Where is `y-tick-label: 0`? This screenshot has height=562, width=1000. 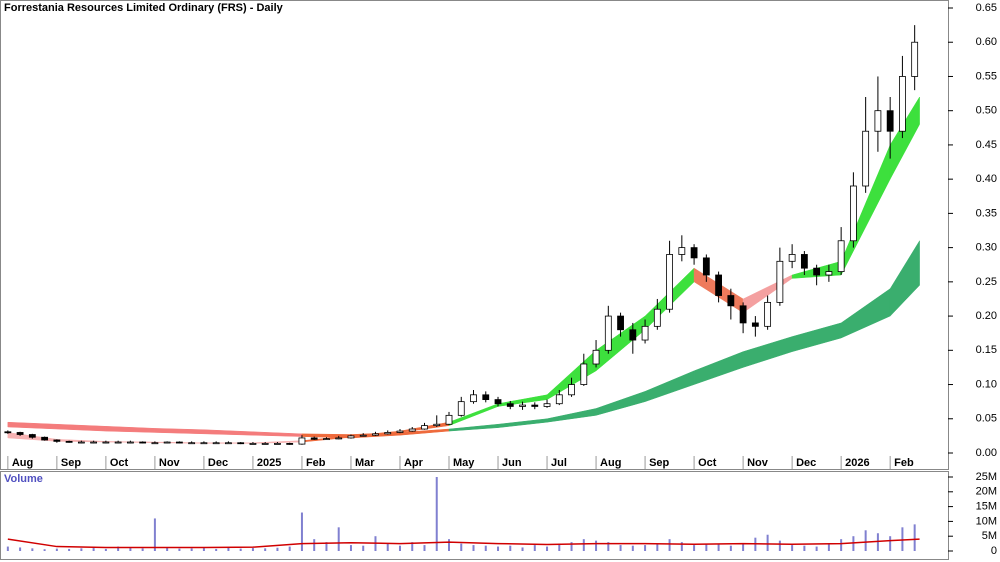 y-tick-label: 0 is located at coordinates (994, 551).